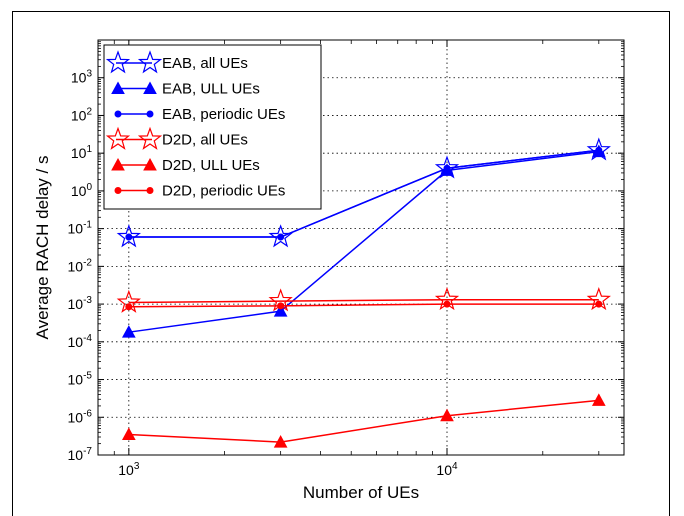  Describe the element at coordinates (361, 492) in the screenshot. I see `x-axis-label: Number of UEs` at that location.